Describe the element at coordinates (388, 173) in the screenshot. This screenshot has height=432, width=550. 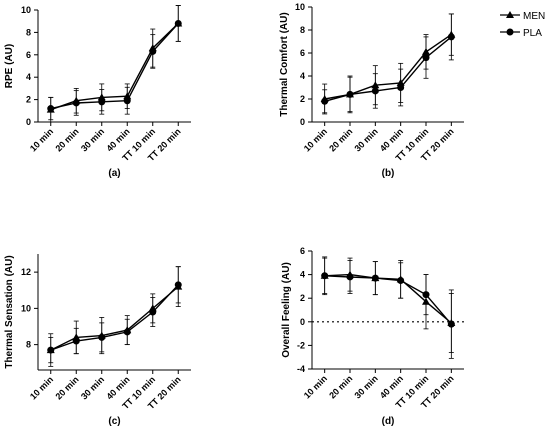
I see `panel-caption: (b)` at that location.